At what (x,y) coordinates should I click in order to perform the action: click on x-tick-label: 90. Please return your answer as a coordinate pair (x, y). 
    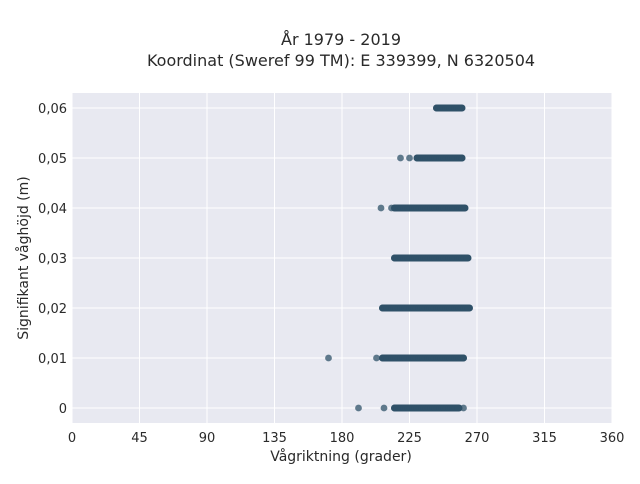
    Looking at the image, I should click on (207, 438).